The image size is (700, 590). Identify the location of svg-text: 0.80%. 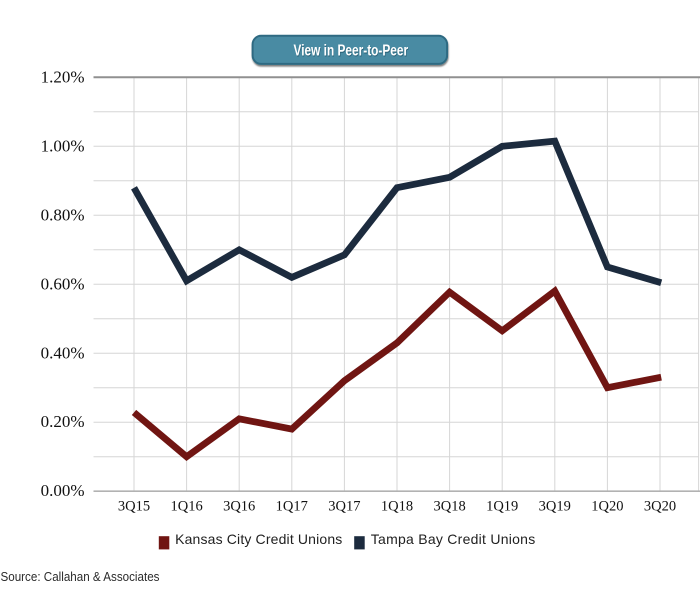
(63, 214).